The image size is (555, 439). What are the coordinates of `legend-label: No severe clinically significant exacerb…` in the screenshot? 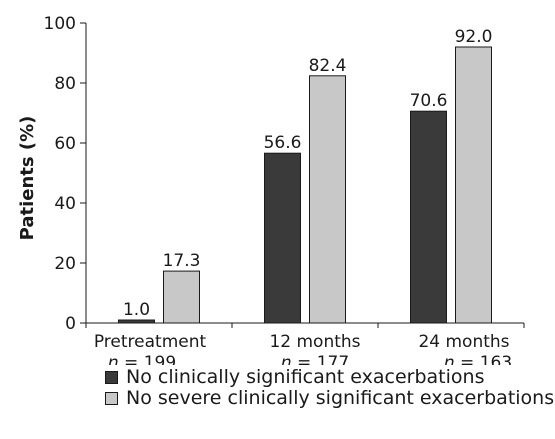 It's located at (340, 398).